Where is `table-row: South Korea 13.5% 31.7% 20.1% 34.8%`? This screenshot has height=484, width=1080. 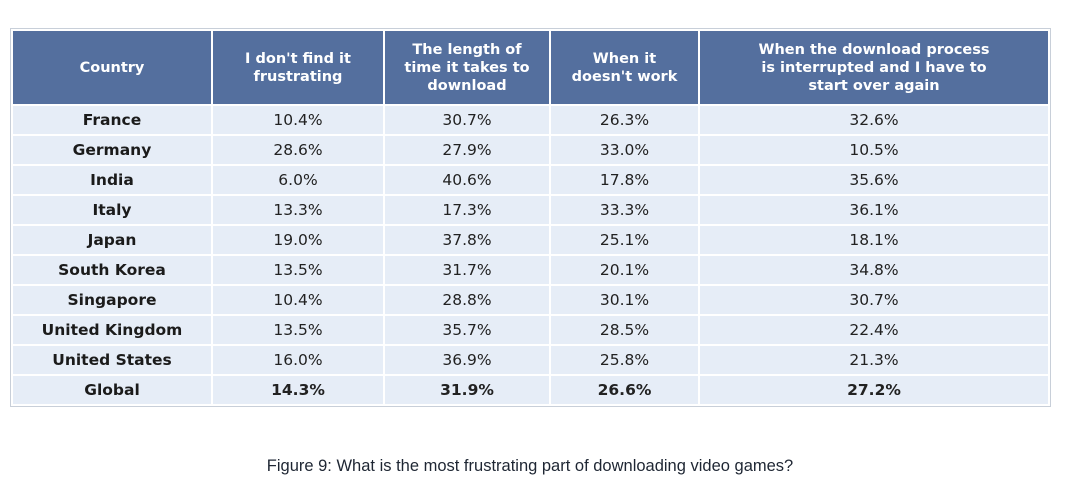 table-row: South Korea 13.5% 31.7% 20.1% 34.8% is located at coordinates (530, 270).